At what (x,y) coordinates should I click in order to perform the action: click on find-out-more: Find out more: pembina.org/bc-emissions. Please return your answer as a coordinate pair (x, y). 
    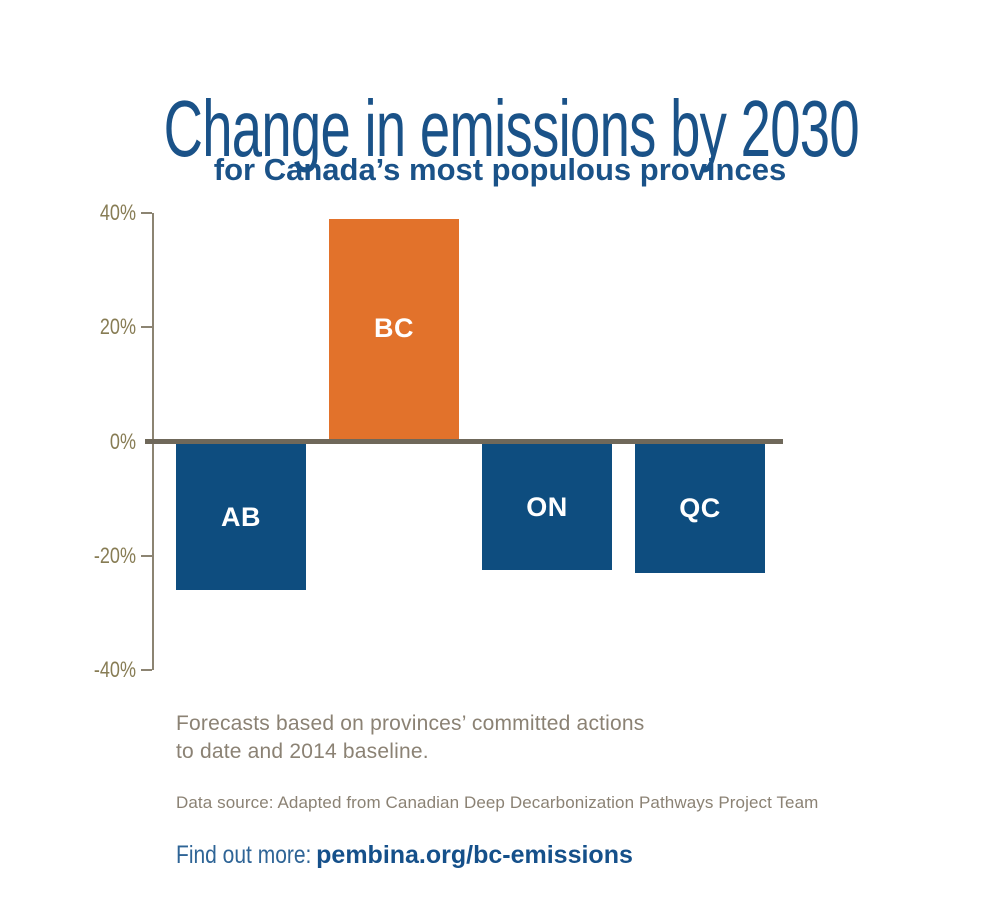
    Looking at the image, I should click on (404, 855).